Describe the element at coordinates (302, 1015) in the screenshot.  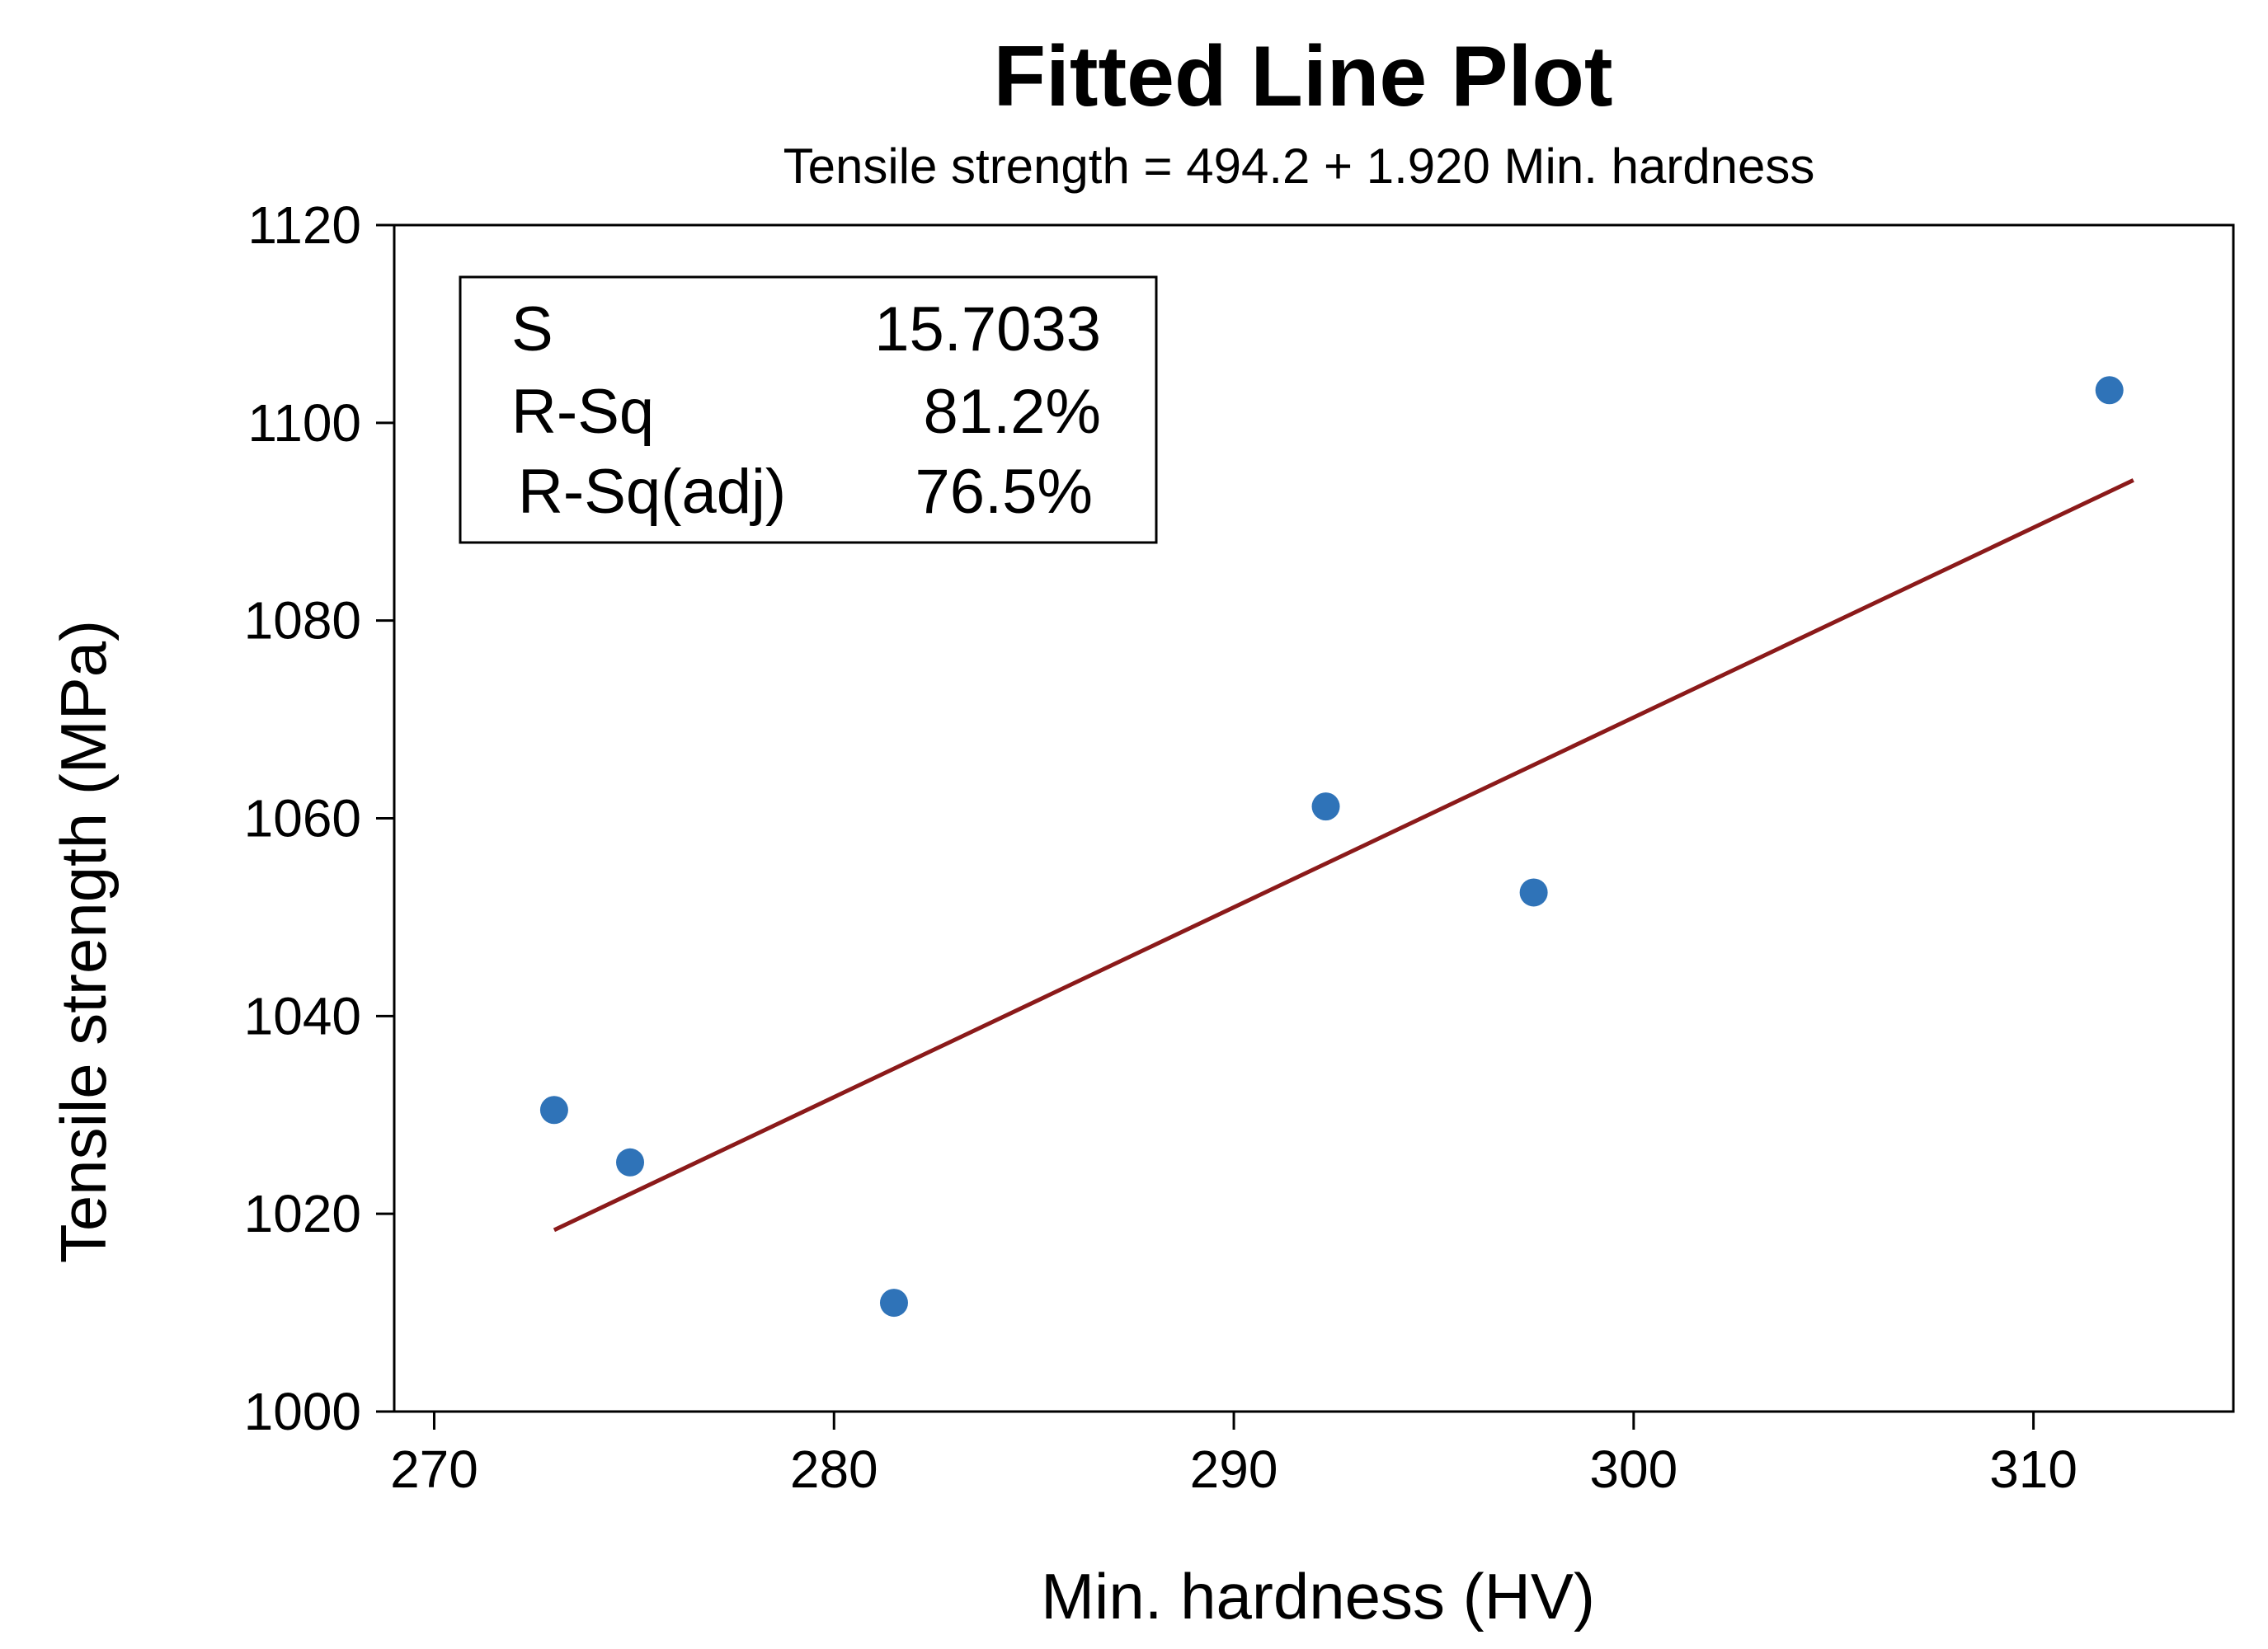
I see `y-tick-label: 1040` at that location.